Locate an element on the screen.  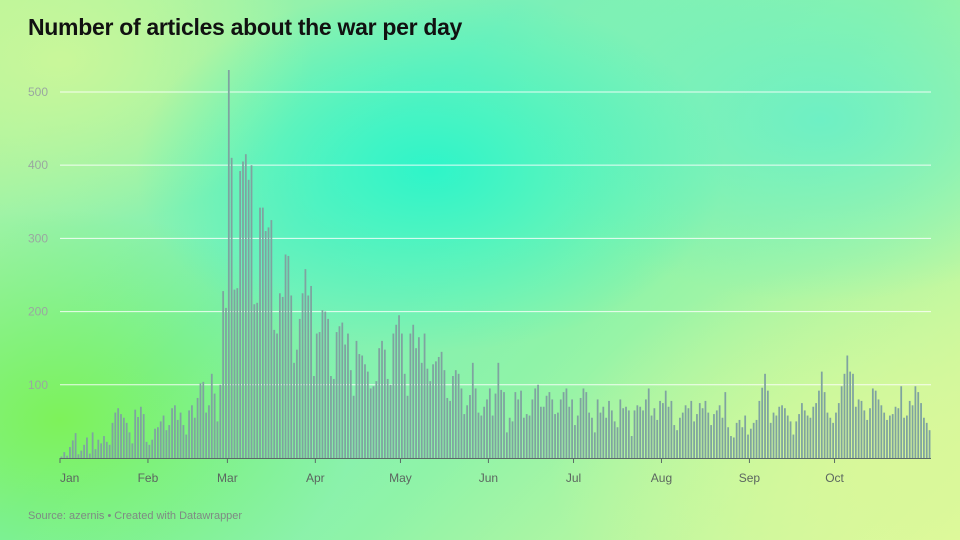
credit-note: Created with Datawrapper is located at coordinates (178, 516).